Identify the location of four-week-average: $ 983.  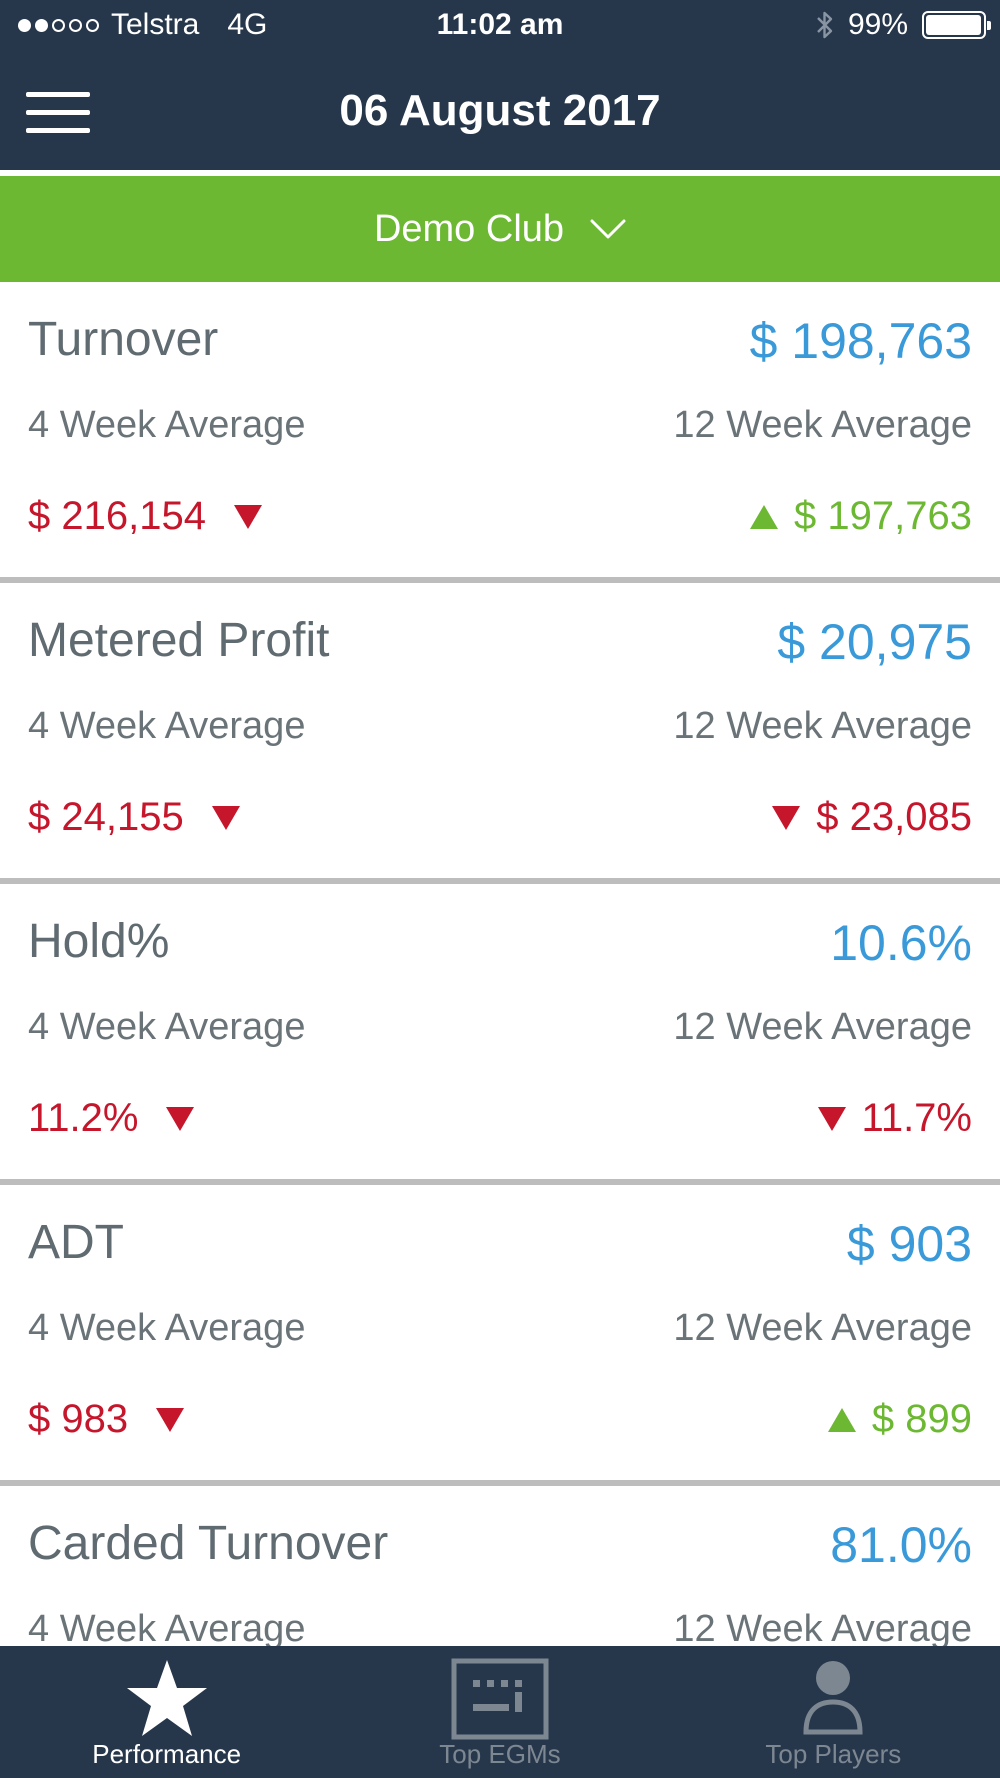
(107, 1419).